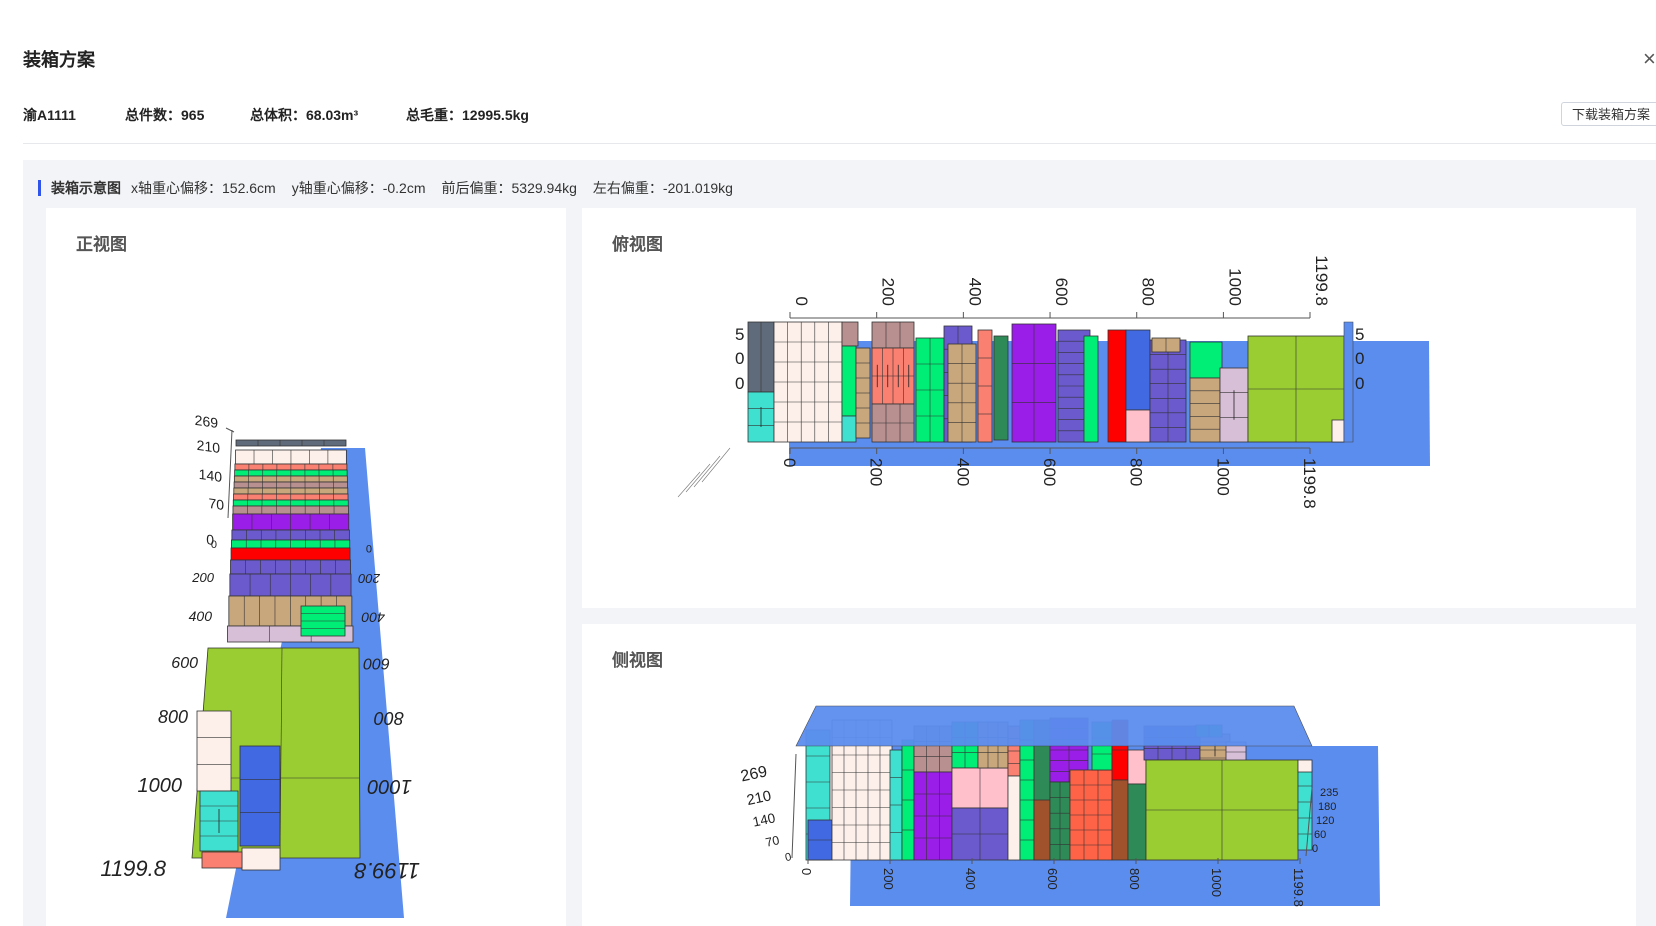 The image size is (1656, 926). What do you see at coordinates (101, 244) in the screenshot?
I see `front-view-title: 正视图` at bounding box center [101, 244].